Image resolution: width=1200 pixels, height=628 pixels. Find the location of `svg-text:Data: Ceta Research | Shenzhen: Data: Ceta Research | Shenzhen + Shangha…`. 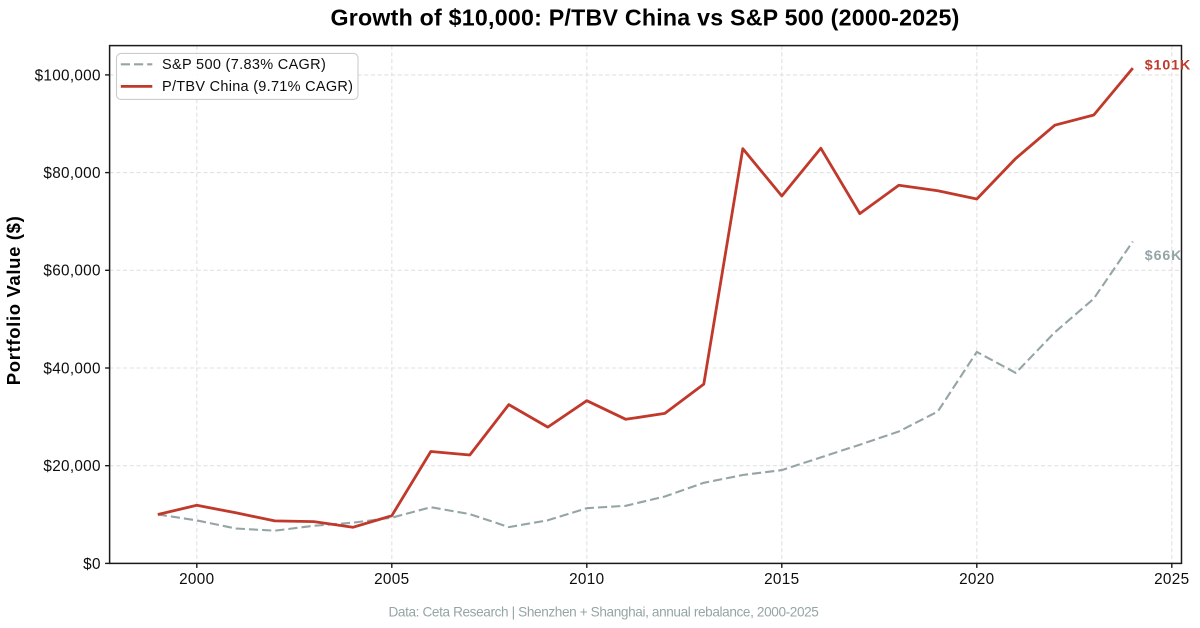

svg-text:Data: Ceta Research | Shenzhen: Data: Ceta Research | Shenzhen + Shangha… is located at coordinates (603, 612).